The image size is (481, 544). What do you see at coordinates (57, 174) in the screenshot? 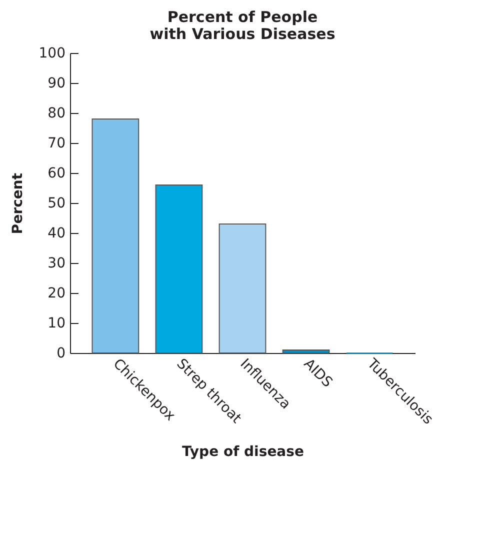
I see `y-tick-label: 60` at bounding box center [57, 174].